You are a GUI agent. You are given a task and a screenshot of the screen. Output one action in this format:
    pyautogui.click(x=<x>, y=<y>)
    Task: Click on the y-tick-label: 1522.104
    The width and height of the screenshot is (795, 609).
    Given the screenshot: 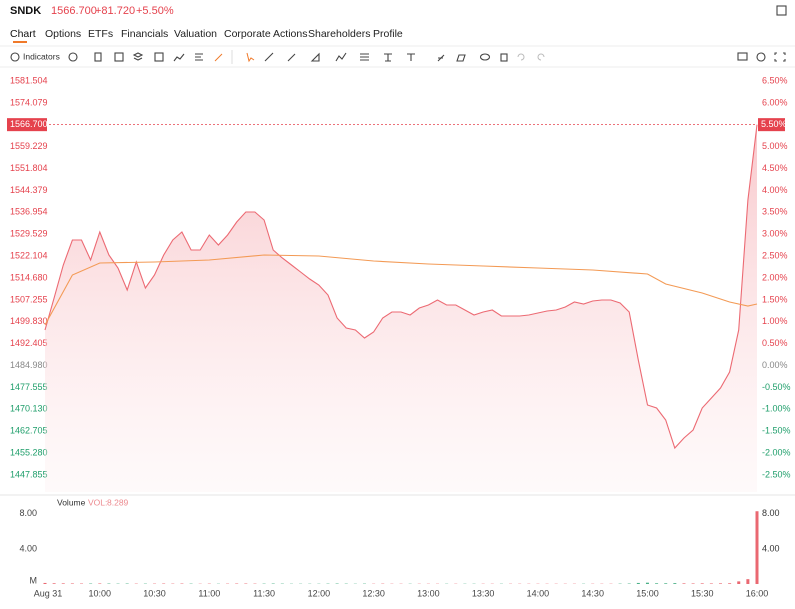 What is the action you would take?
    pyautogui.click(x=29, y=255)
    